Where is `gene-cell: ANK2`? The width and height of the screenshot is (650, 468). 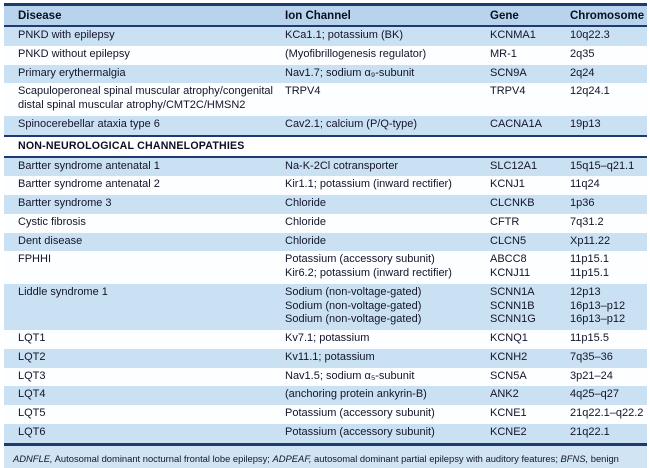 gene-cell: ANK2 is located at coordinates (530, 396).